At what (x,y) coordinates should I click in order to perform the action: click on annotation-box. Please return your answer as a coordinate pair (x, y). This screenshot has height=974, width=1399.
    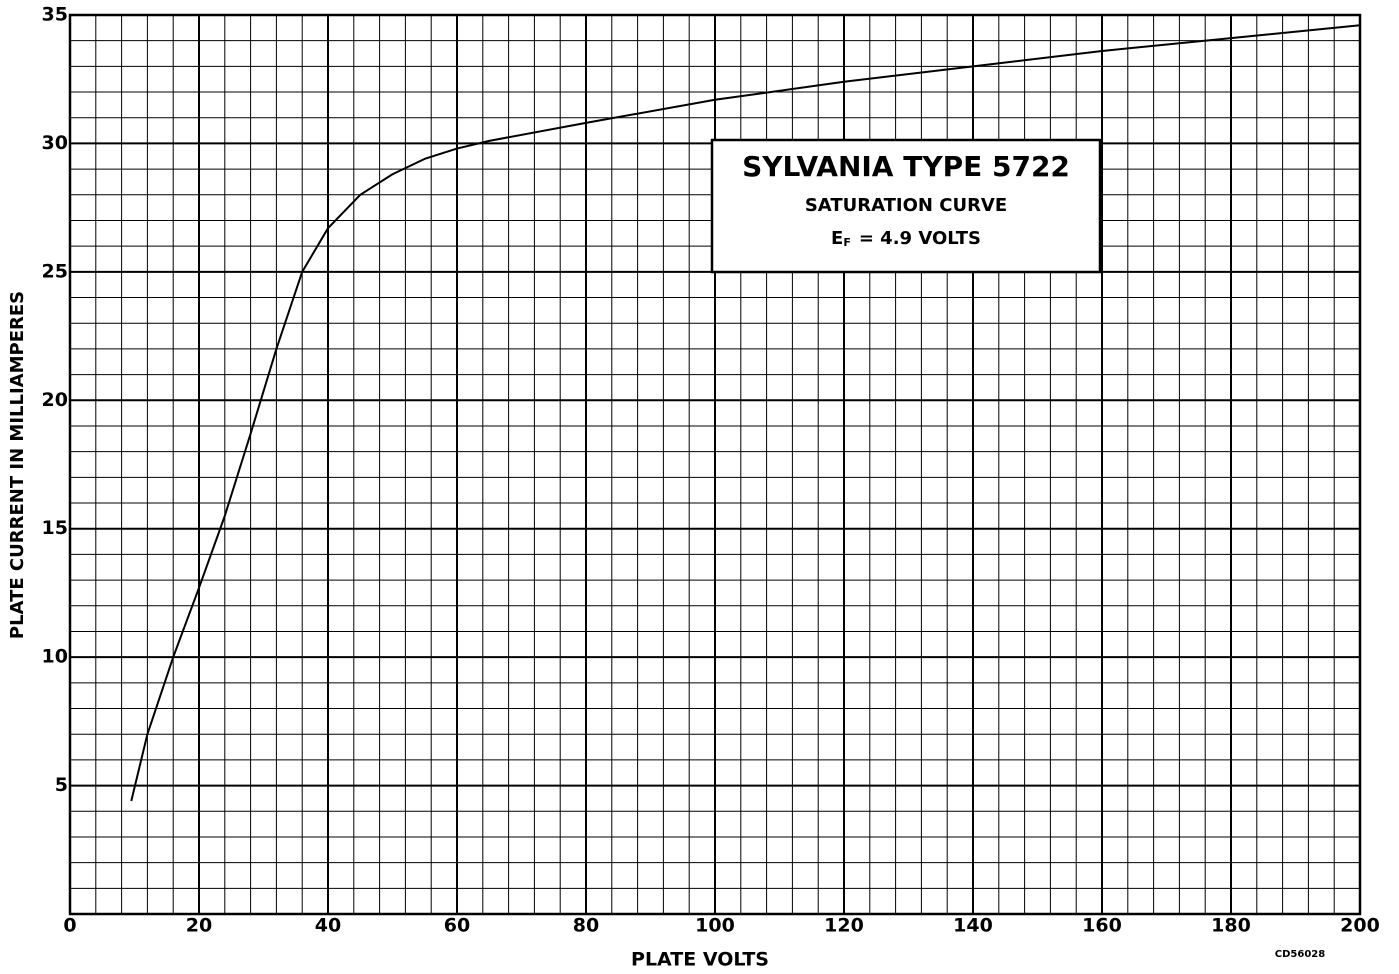
    Looking at the image, I should click on (906, 206).